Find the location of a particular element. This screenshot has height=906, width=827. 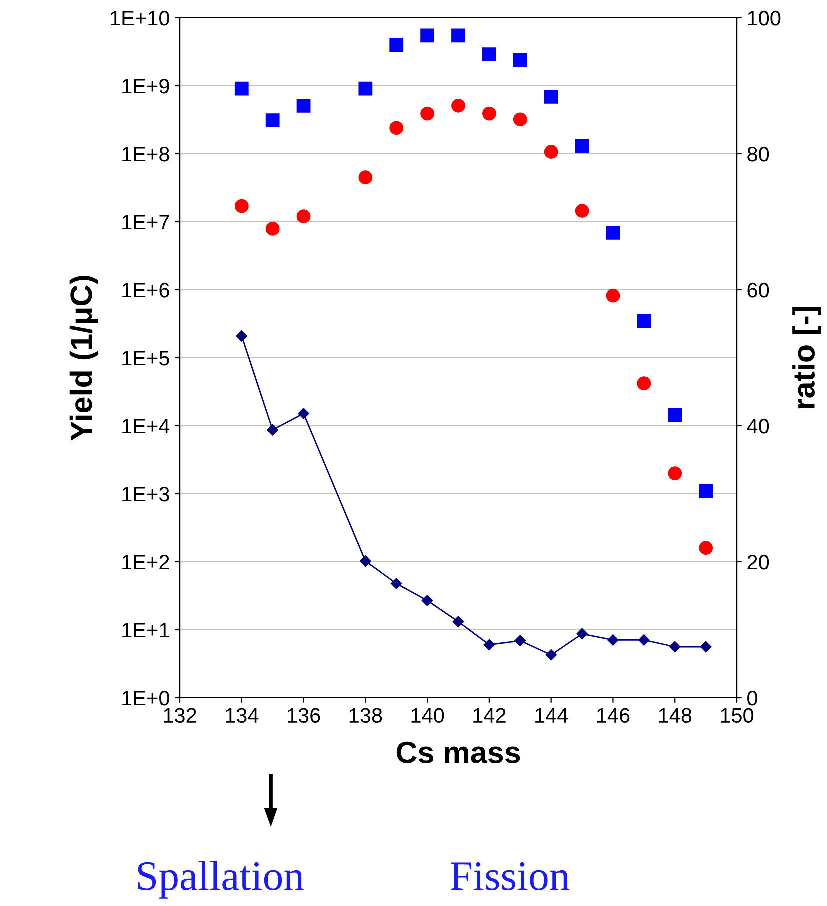

x-tick-label: 138 is located at coordinates (366, 716).